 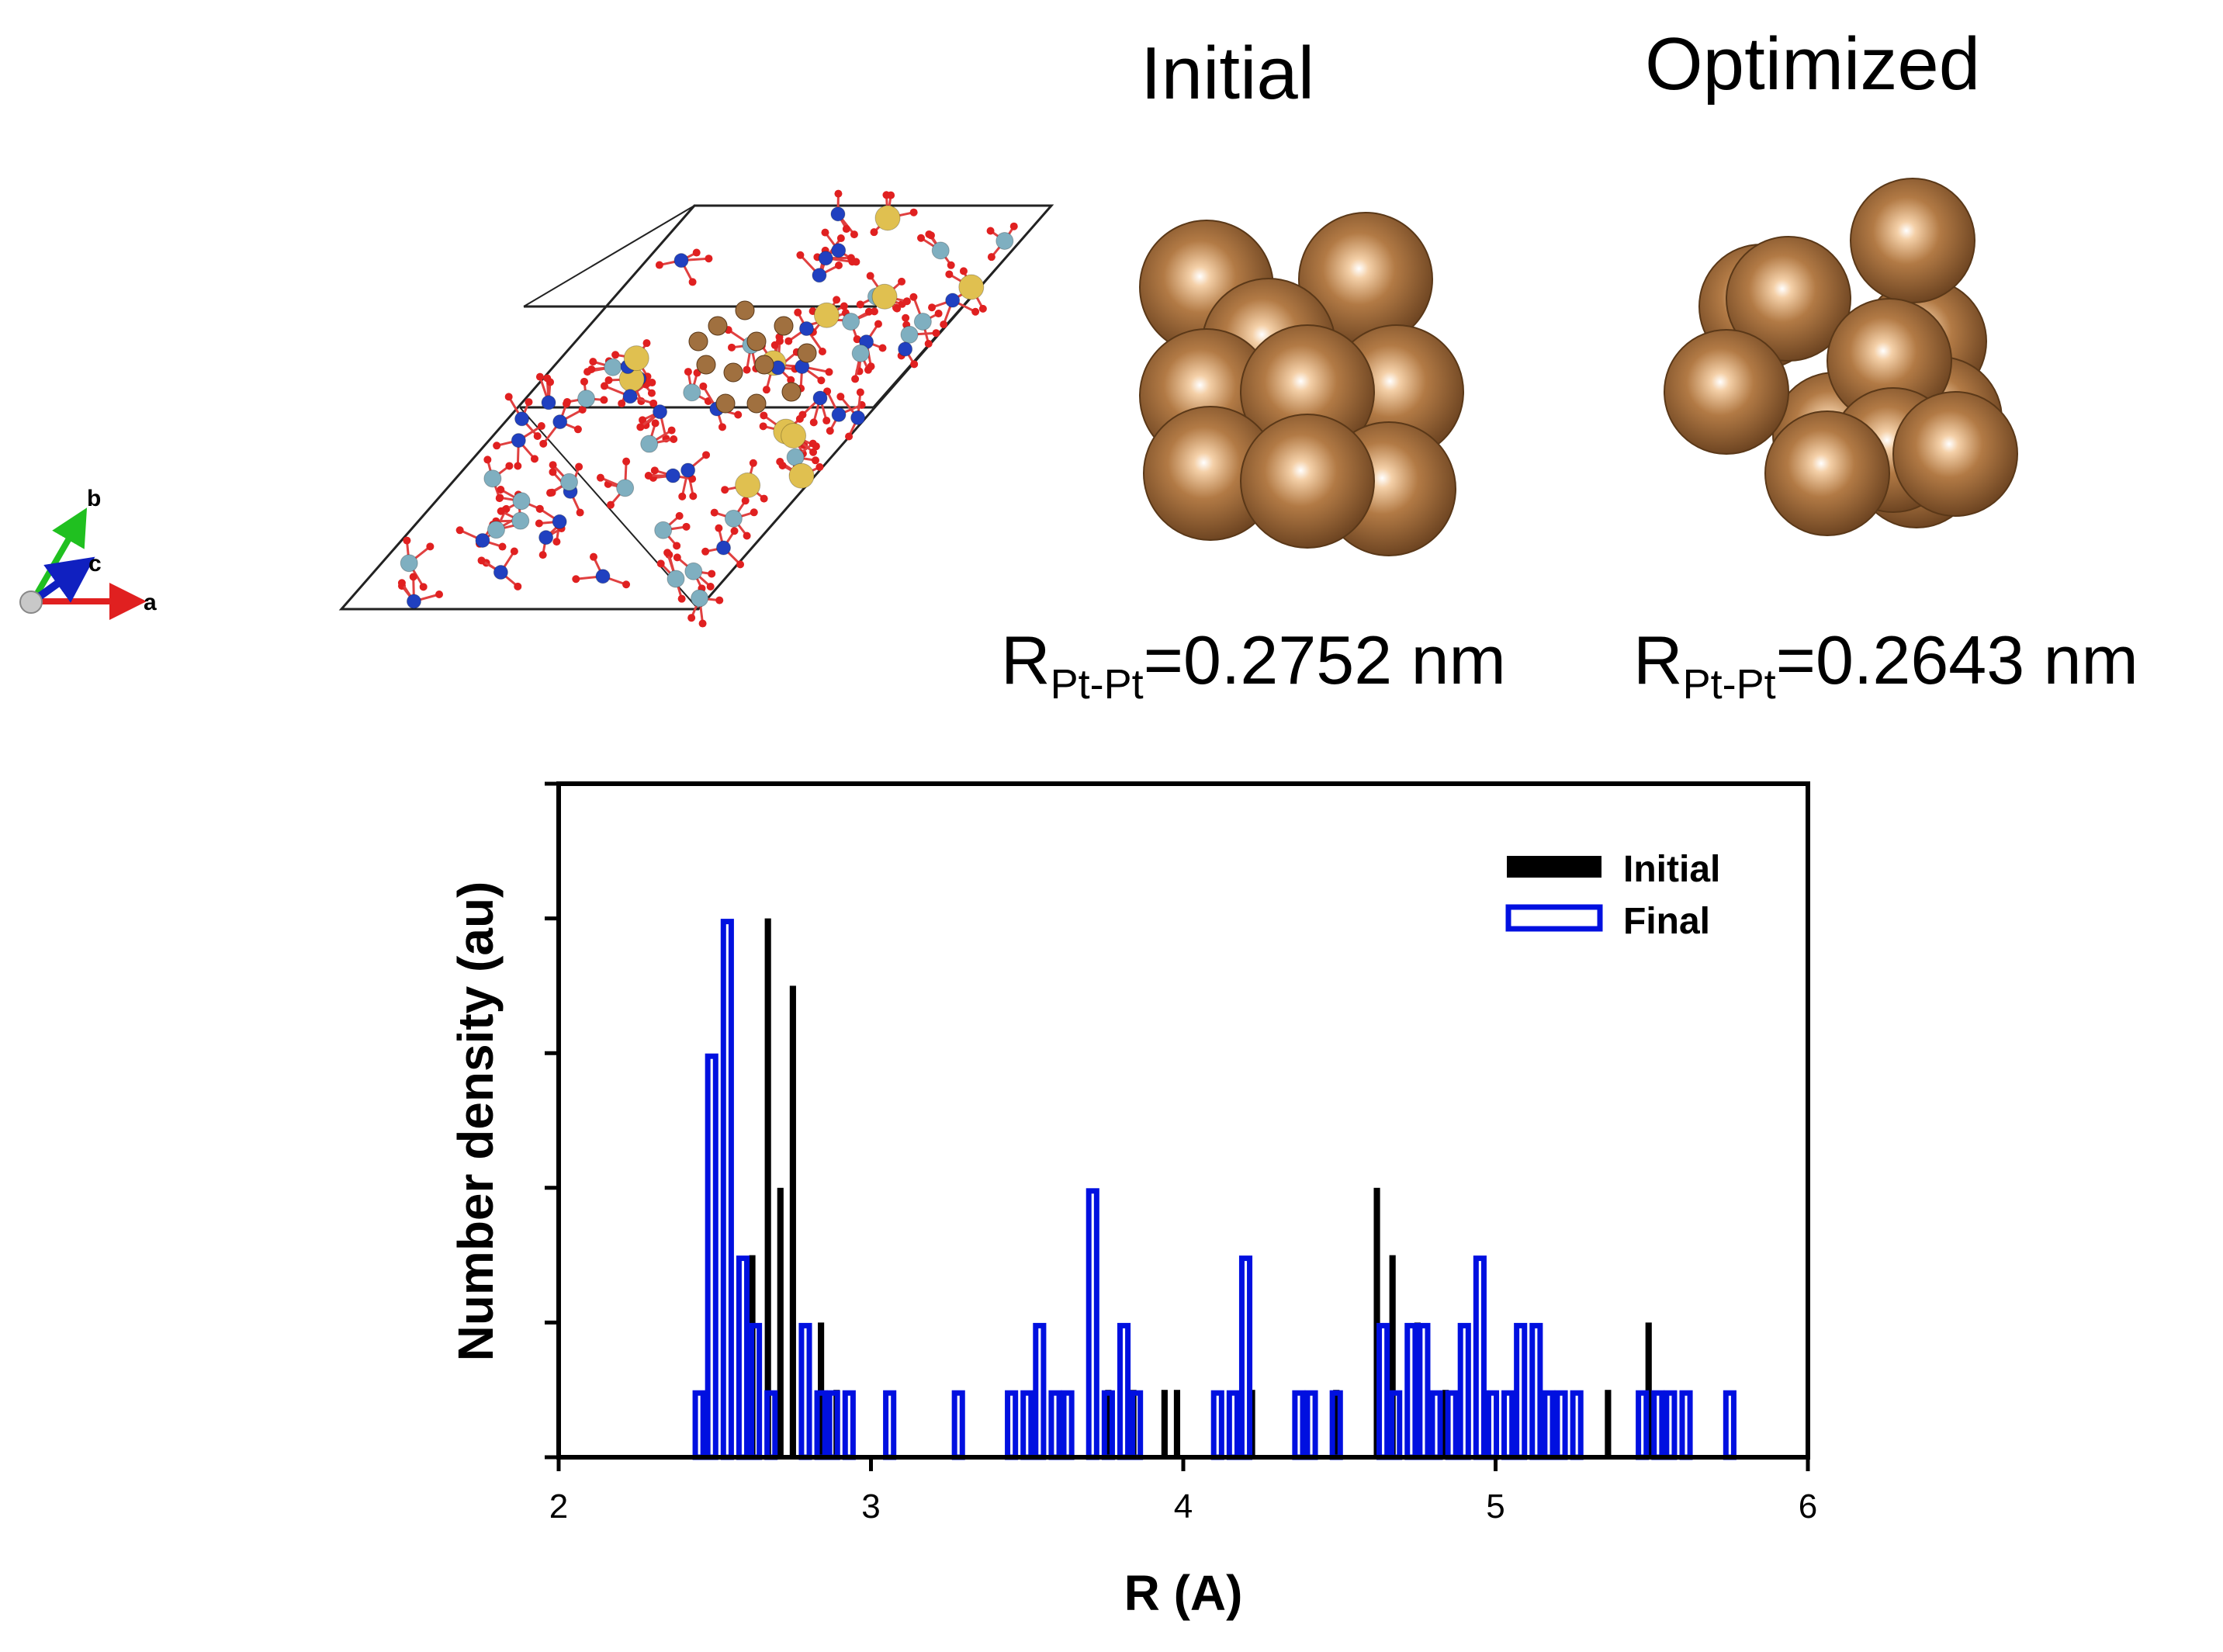 I want to click on initial-r-symbol: R, so click(x=1026, y=660).